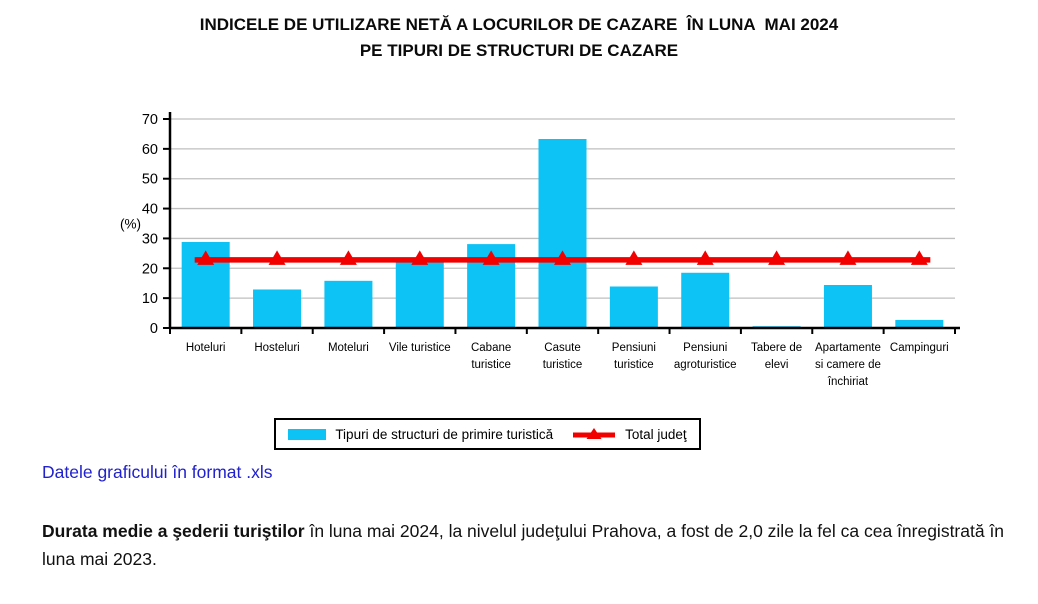  Describe the element at coordinates (150, 239) in the screenshot. I see `y-axis-tick-label: 30` at that location.